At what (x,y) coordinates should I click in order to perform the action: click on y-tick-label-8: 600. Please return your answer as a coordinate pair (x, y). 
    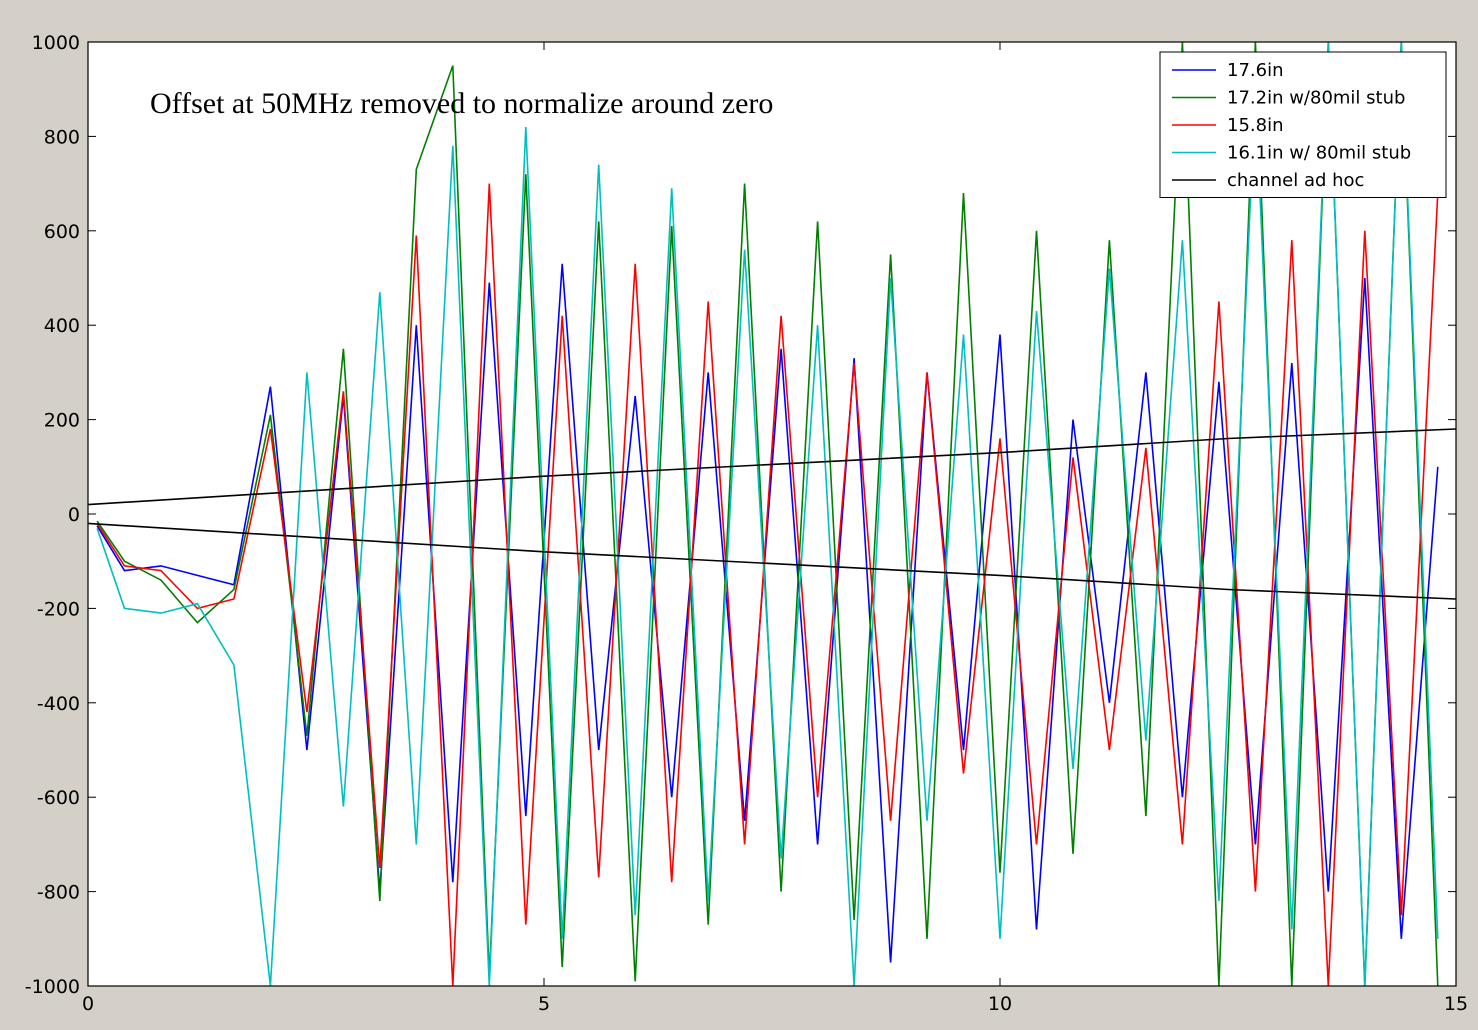
    Looking at the image, I should click on (62, 232).